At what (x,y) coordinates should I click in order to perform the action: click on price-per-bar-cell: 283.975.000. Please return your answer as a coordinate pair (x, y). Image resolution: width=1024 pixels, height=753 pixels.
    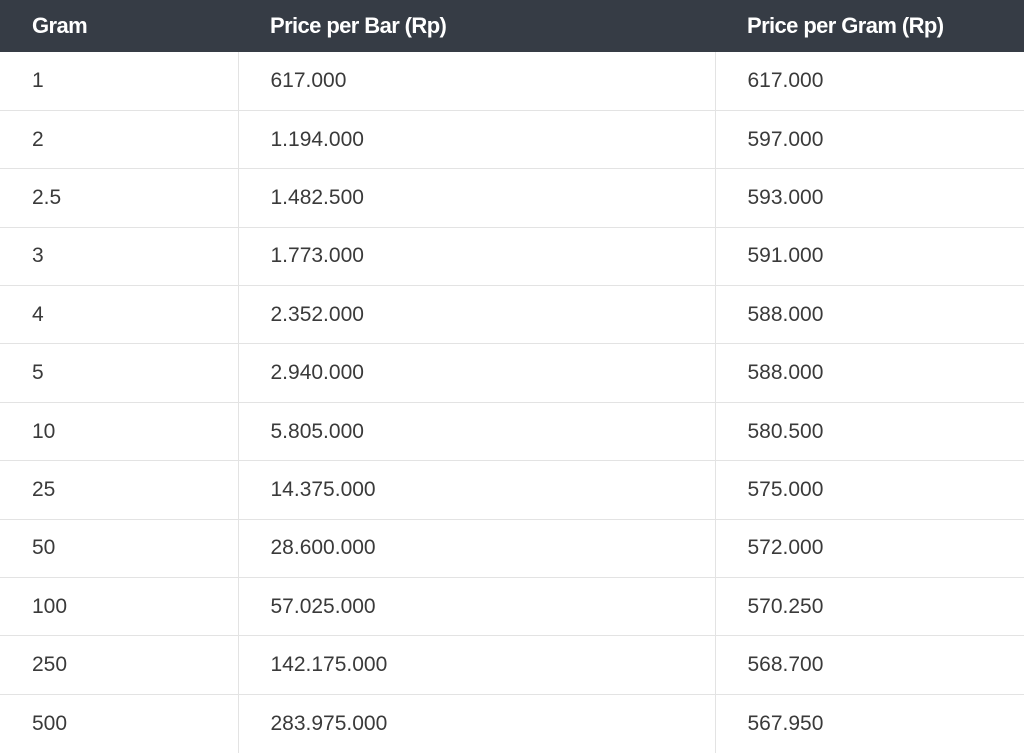
    Looking at the image, I should click on (476, 723).